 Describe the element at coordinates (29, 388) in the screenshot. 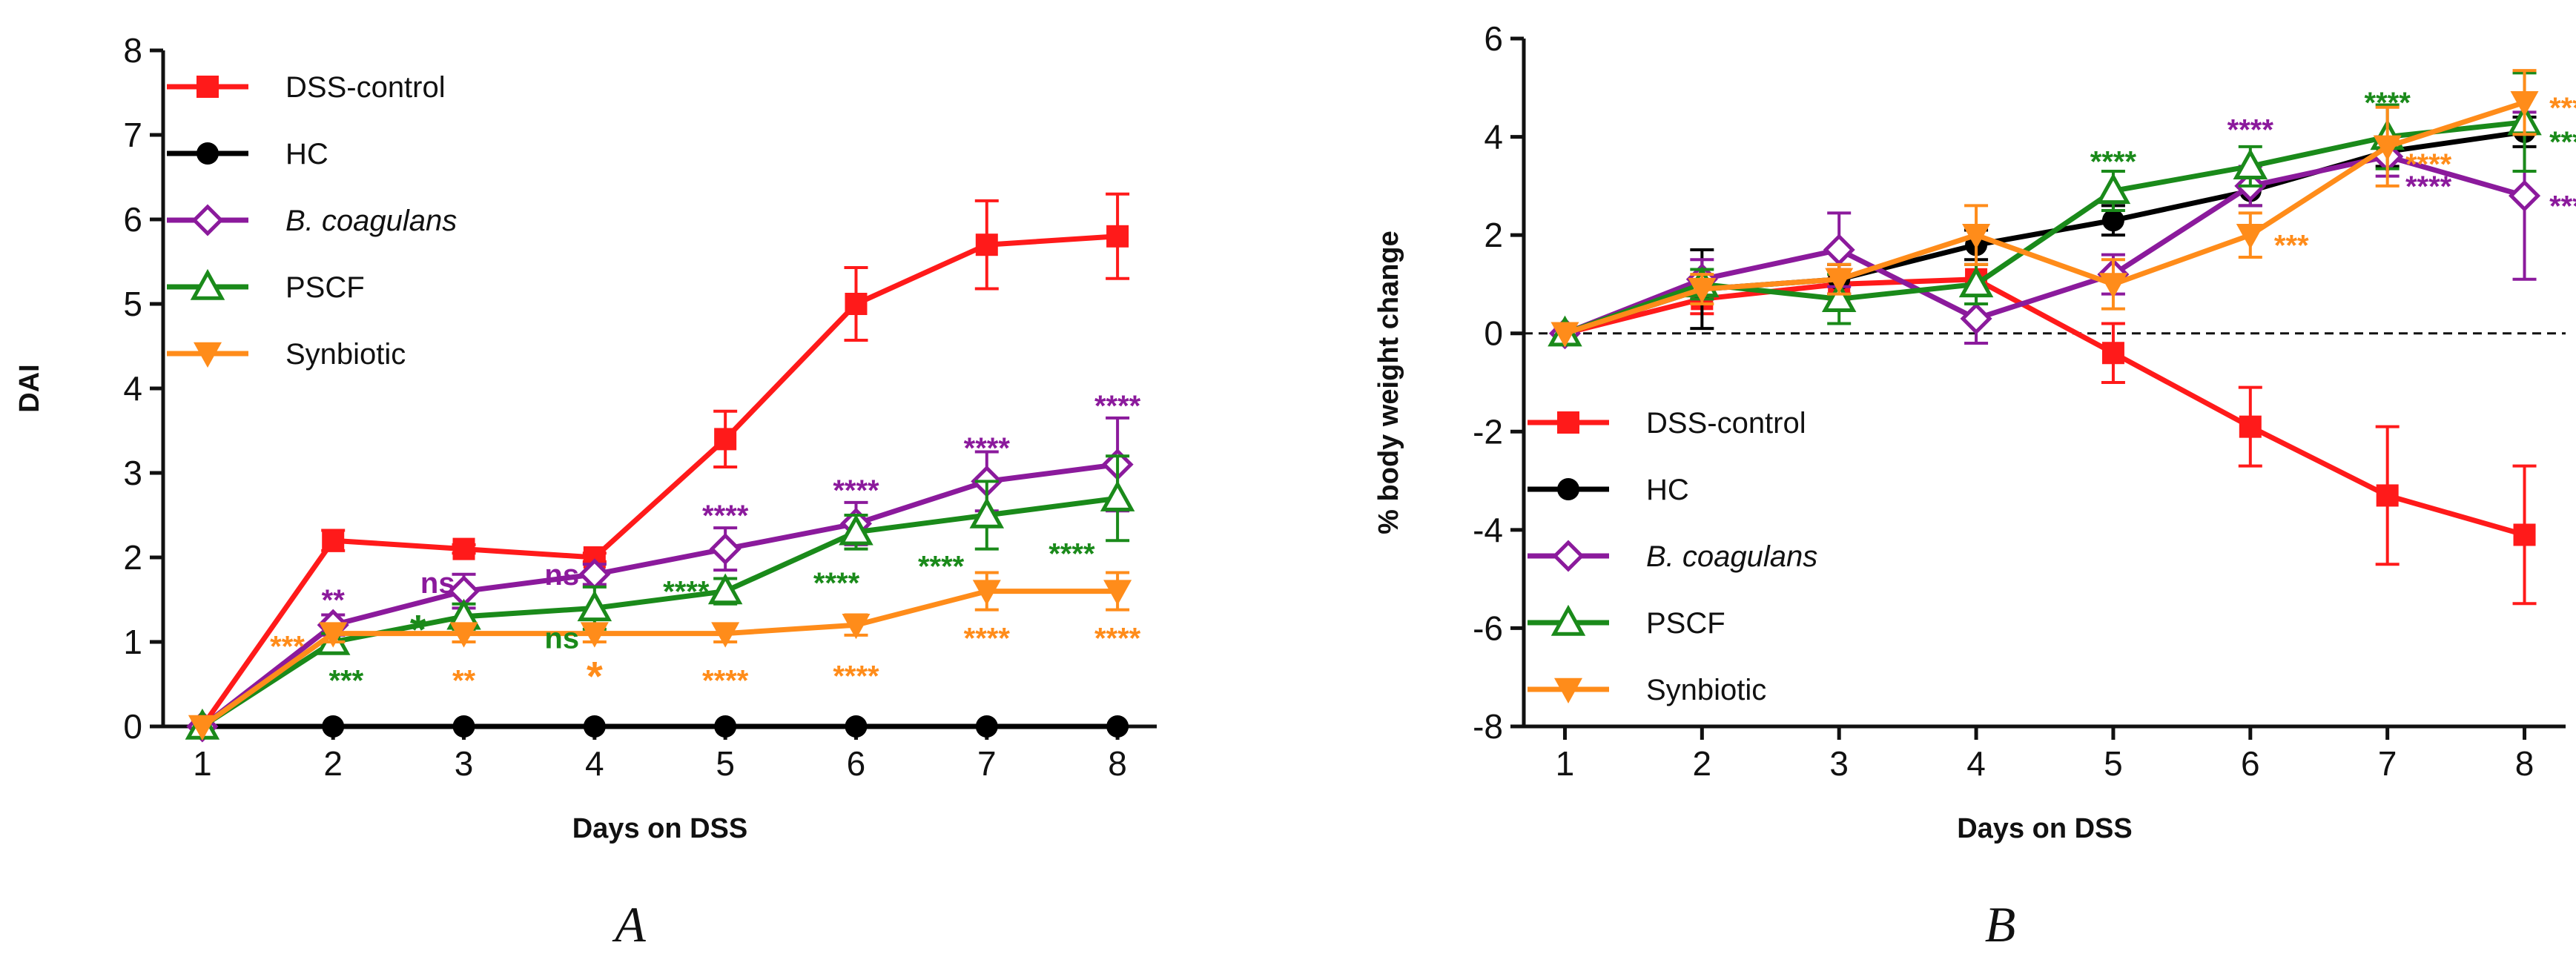

I see `y-axis-title: DAI` at that location.